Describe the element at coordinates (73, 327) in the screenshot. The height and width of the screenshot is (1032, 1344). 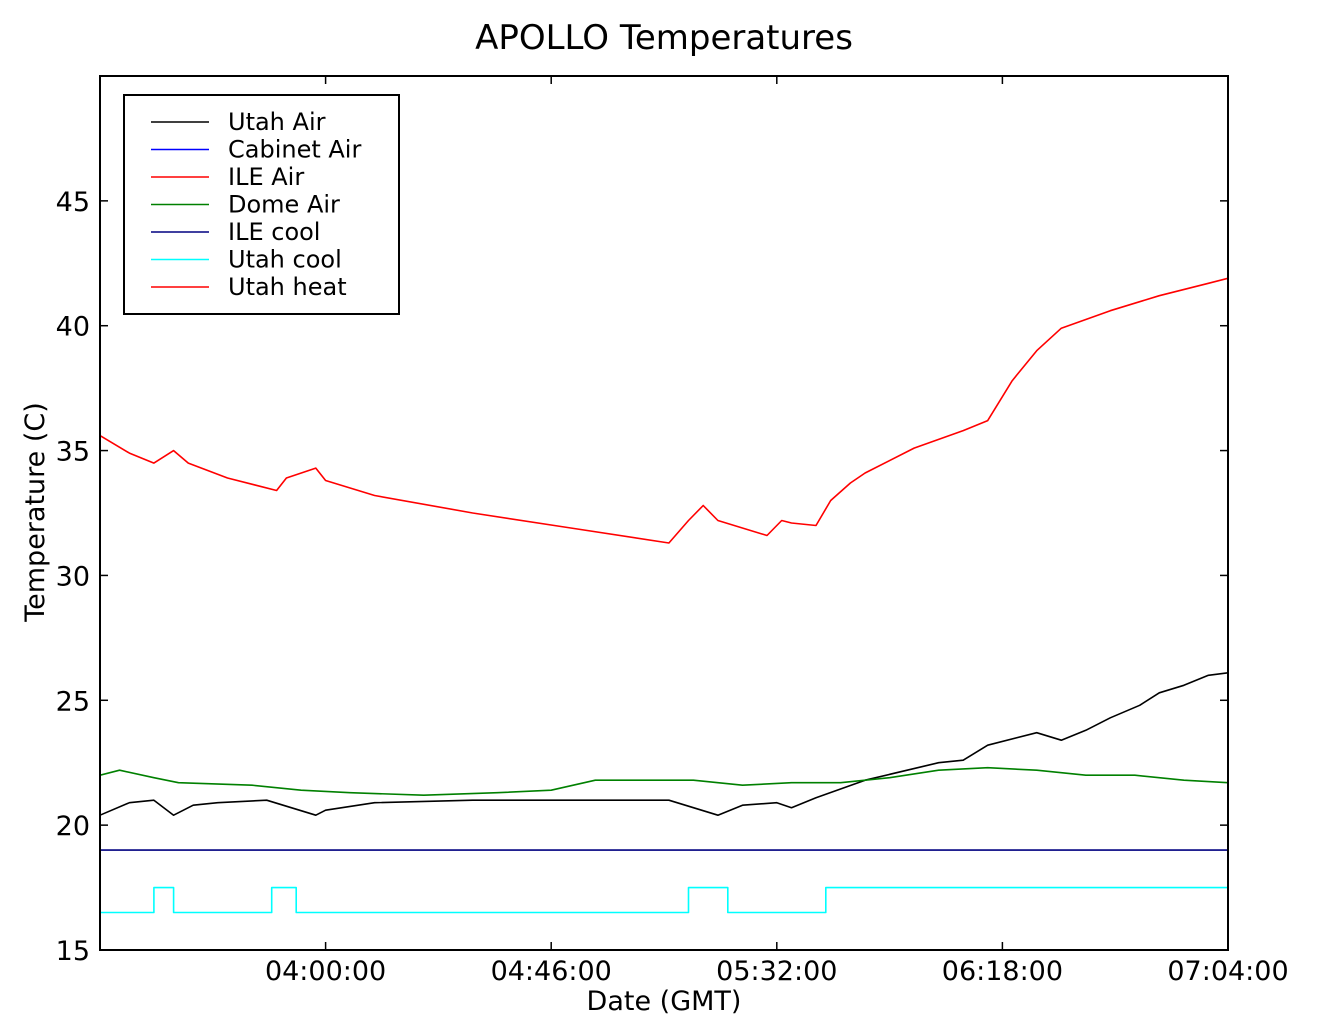
I see `y-tick-label: 40` at that location.